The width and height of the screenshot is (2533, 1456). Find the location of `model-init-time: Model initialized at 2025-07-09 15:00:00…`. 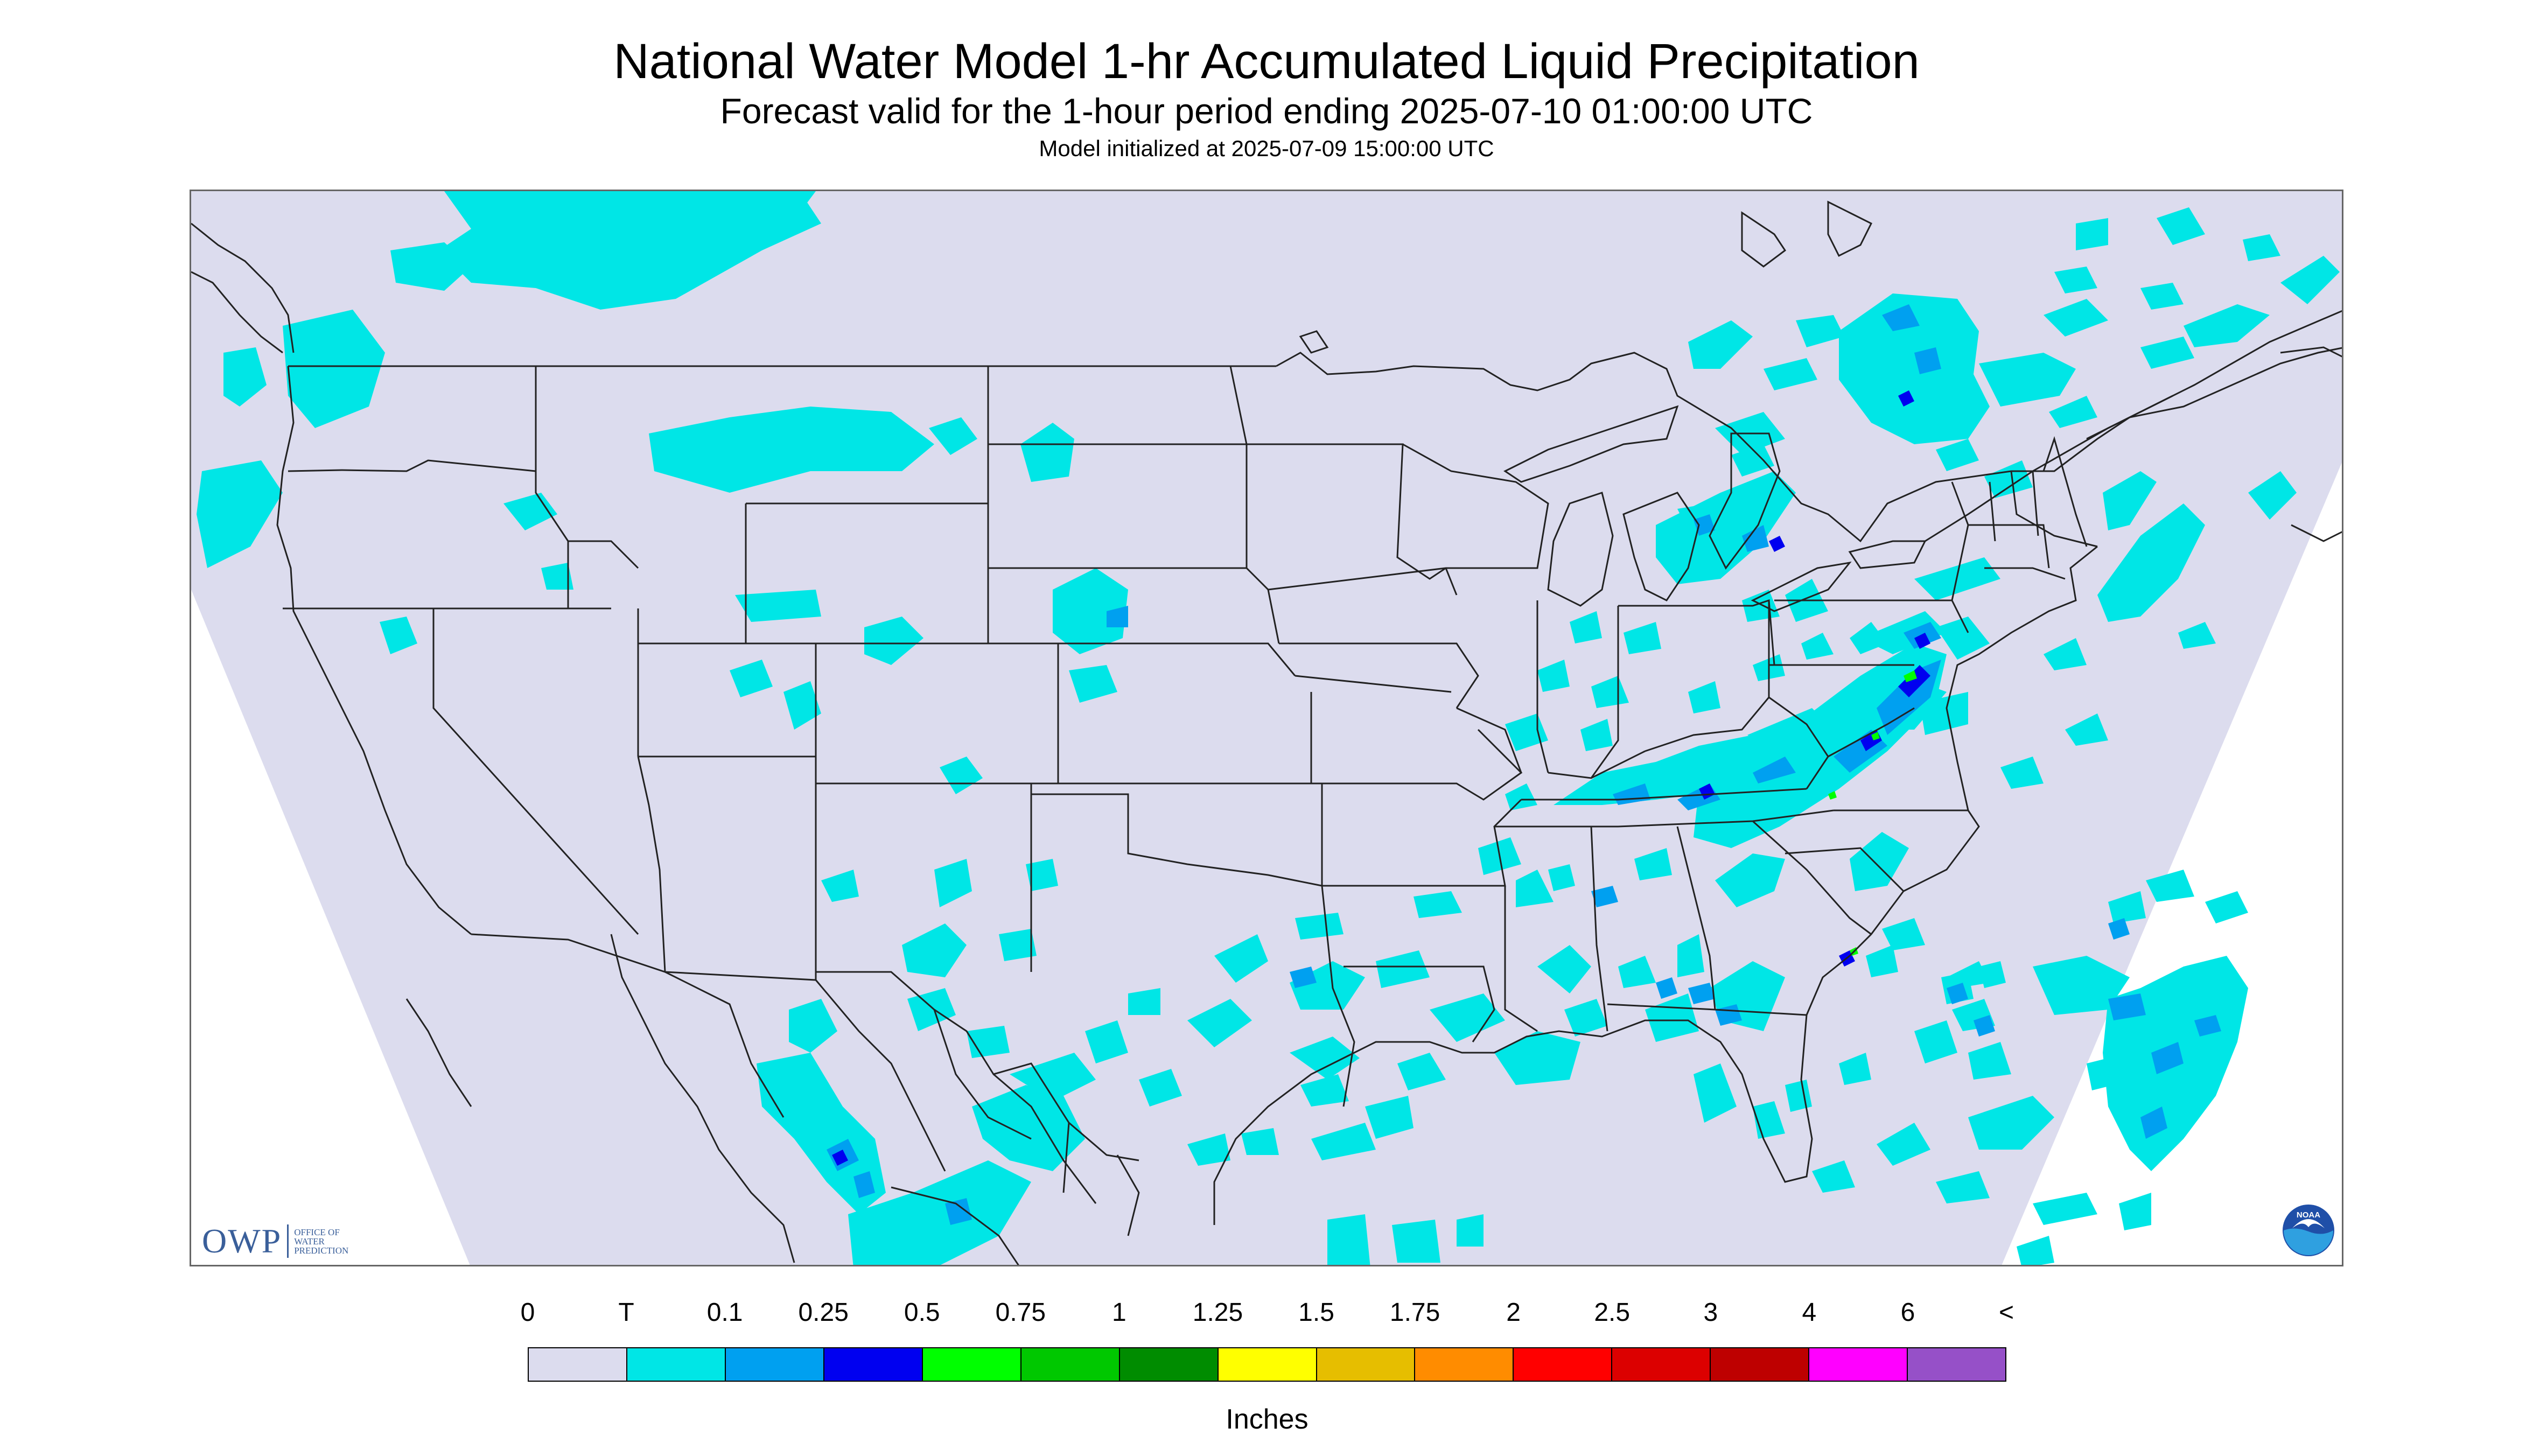

model-init-time: Model initialized at 2025-07-09 15:00:00… is located at coordinates (1266, 148).